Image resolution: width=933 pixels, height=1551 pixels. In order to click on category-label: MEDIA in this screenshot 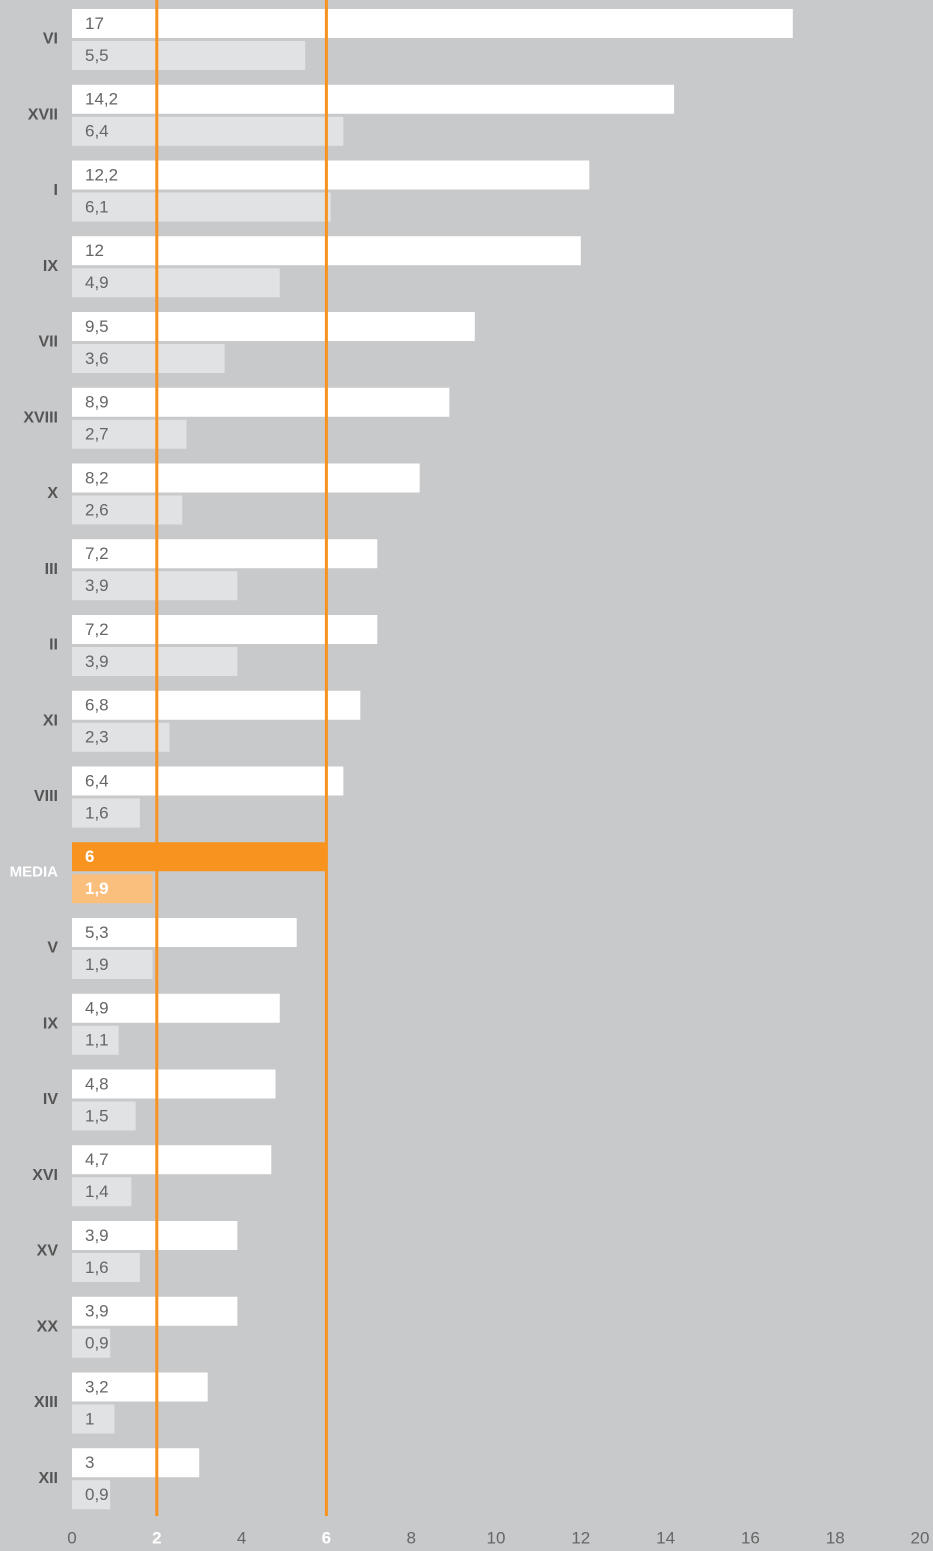, I will do `click(34, 872)`.